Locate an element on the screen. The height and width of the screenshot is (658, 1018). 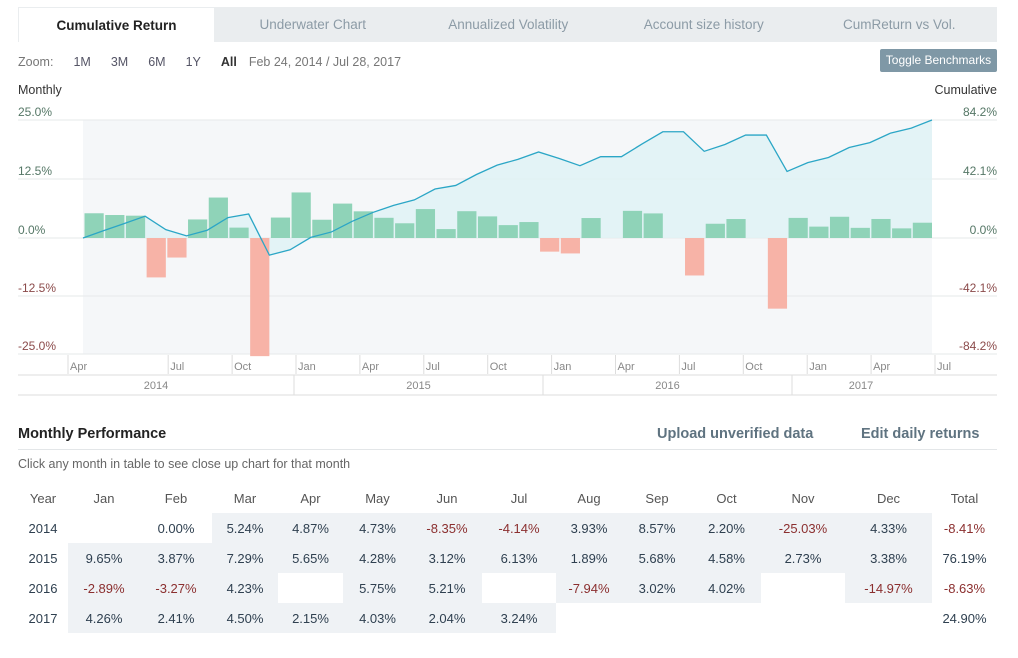
month-cell: -4.14% is located at coordinates (519, 528).